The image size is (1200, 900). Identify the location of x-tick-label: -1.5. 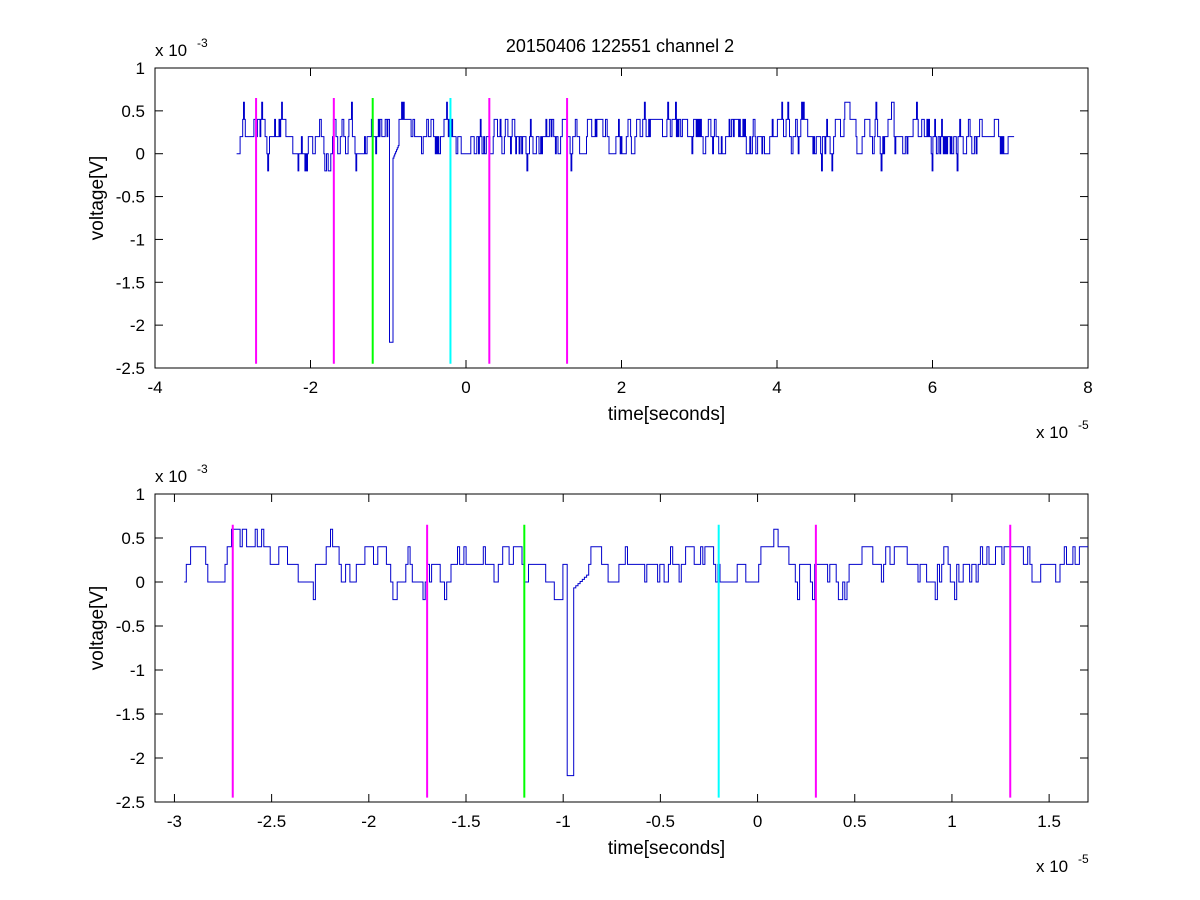
(465, 821).